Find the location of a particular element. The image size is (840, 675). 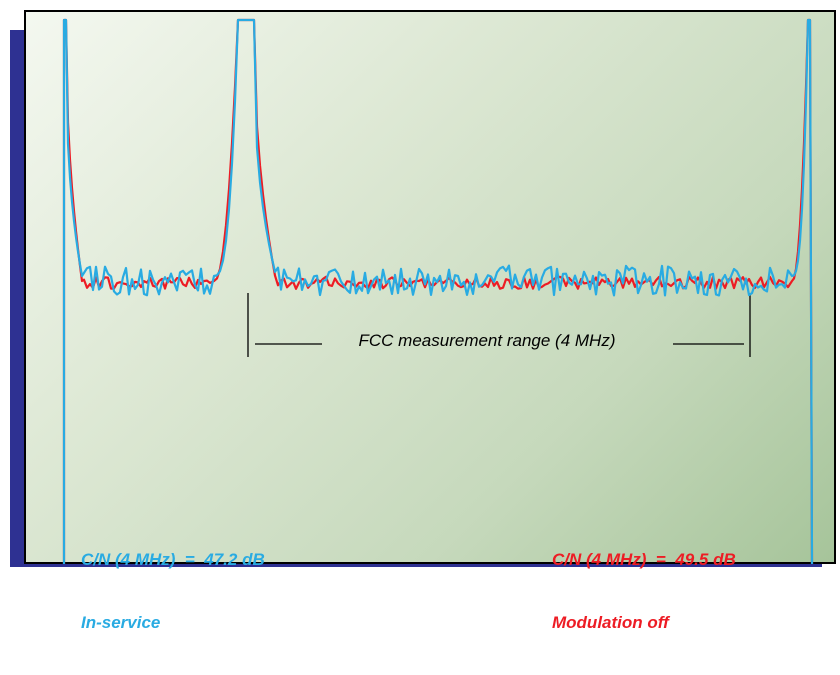

in-service-cn-value: C/N (4 MHz) = 47.2 dB is located at coordinates (173, 559).